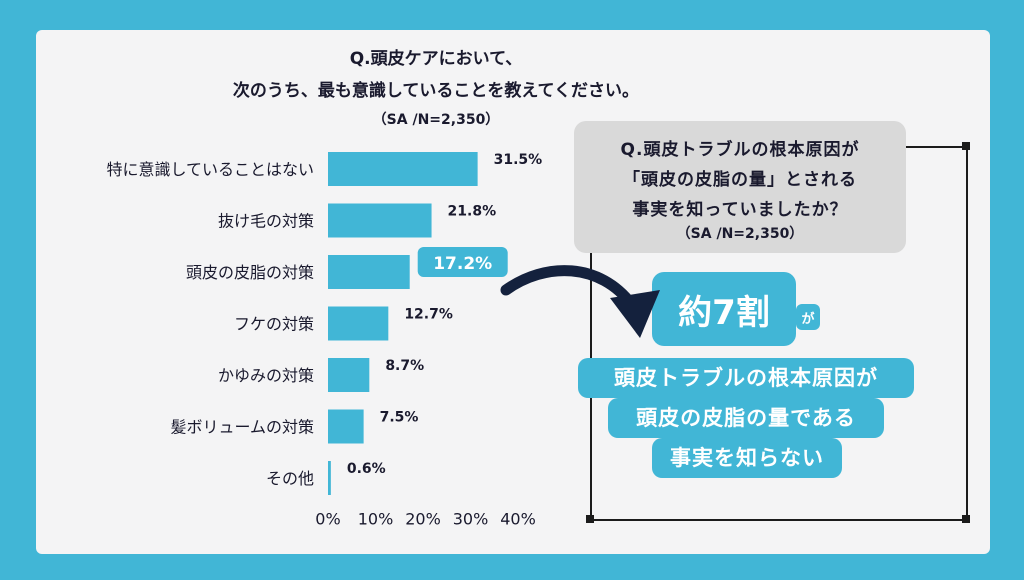 This screenshot has width=1024, height=580. I want to click on value-label: 17.2%, so click(462, 264).